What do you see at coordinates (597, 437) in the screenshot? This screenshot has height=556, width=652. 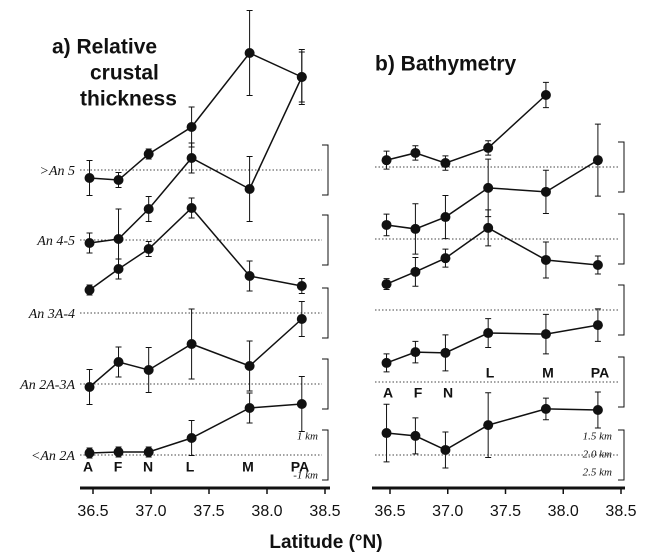 I see `scale-label: 1.5 km` at bounding box center [597, 437].